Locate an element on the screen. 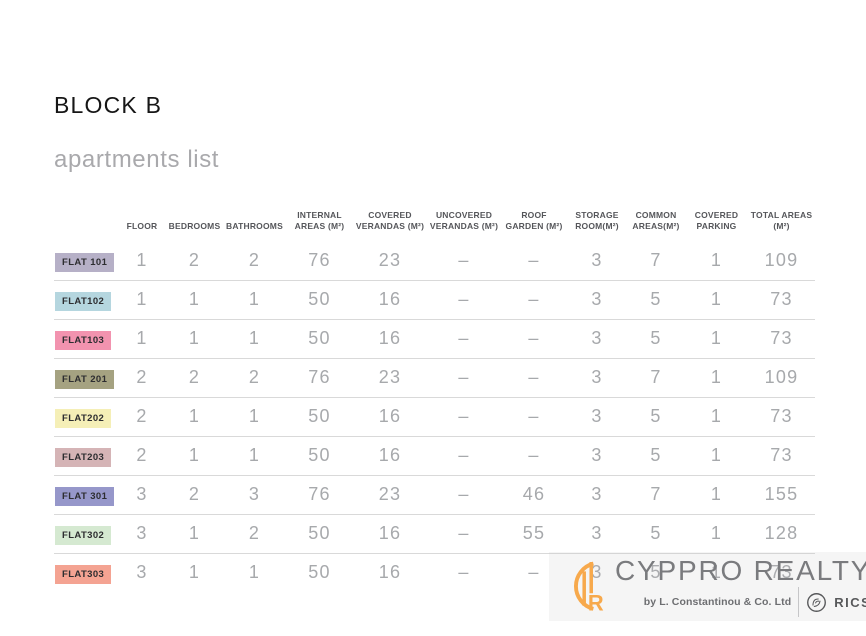 This screenshot has height=636, width=866. rics-label: RICS is located at coordinates (850, 602).